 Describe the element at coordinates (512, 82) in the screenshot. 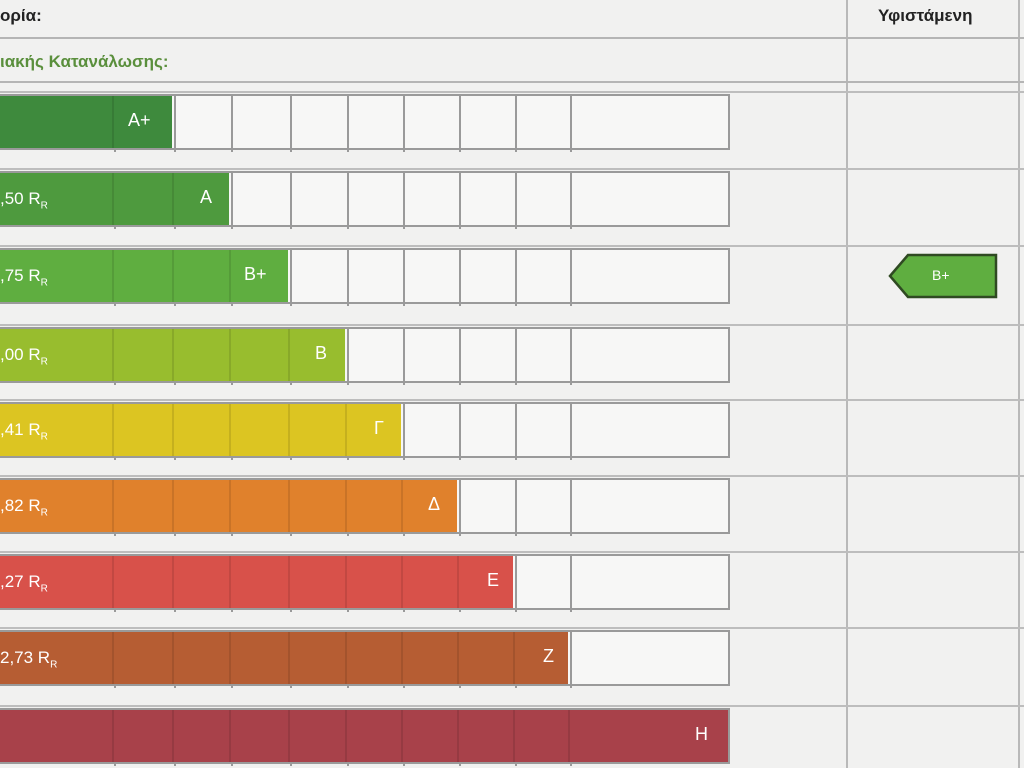

I see `subtitle-divider` at that location.